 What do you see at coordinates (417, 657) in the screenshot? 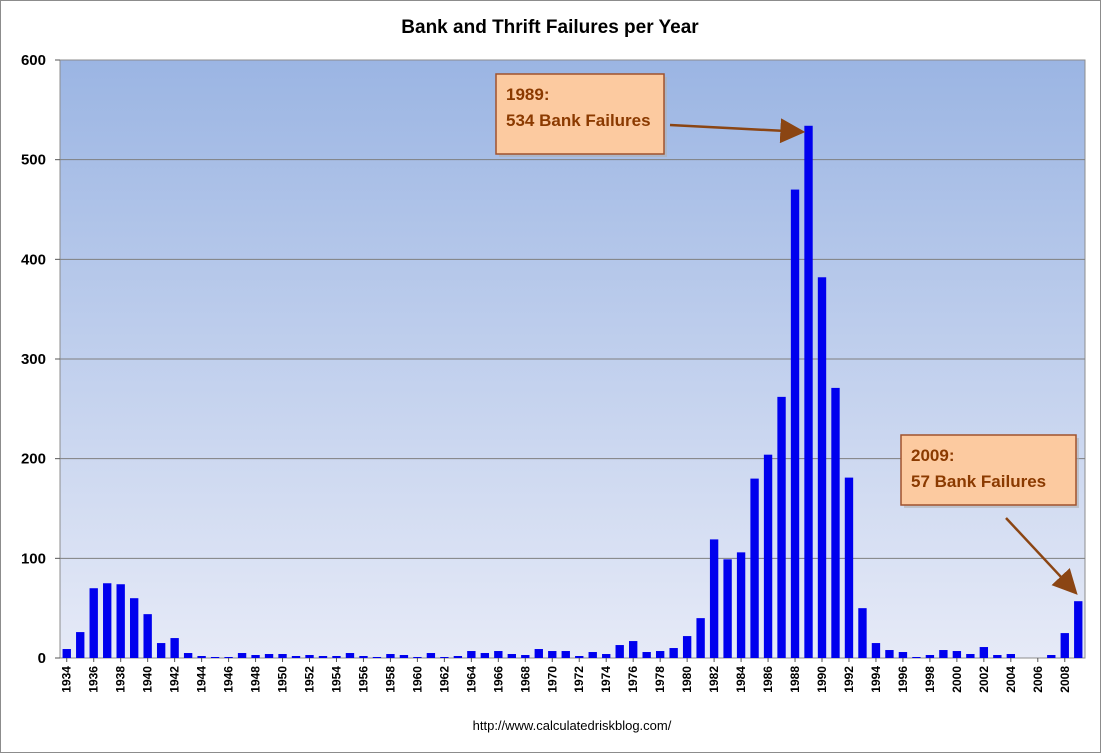
I see `bar-1960` at bounding box center [417, 657].